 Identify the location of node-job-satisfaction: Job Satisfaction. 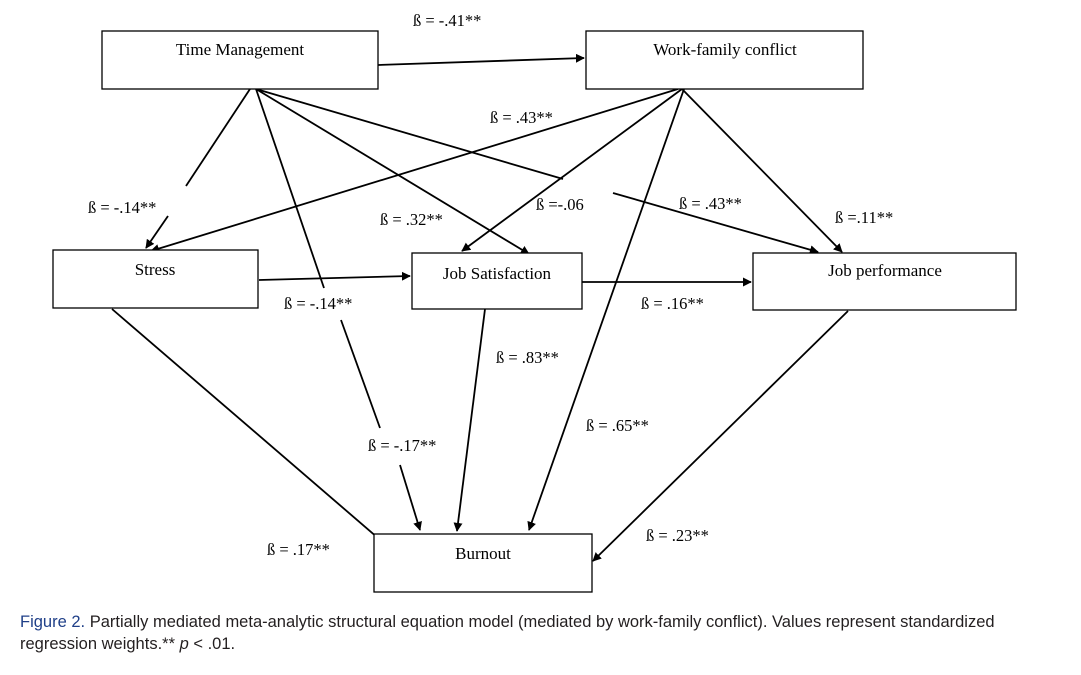
(497, 281).